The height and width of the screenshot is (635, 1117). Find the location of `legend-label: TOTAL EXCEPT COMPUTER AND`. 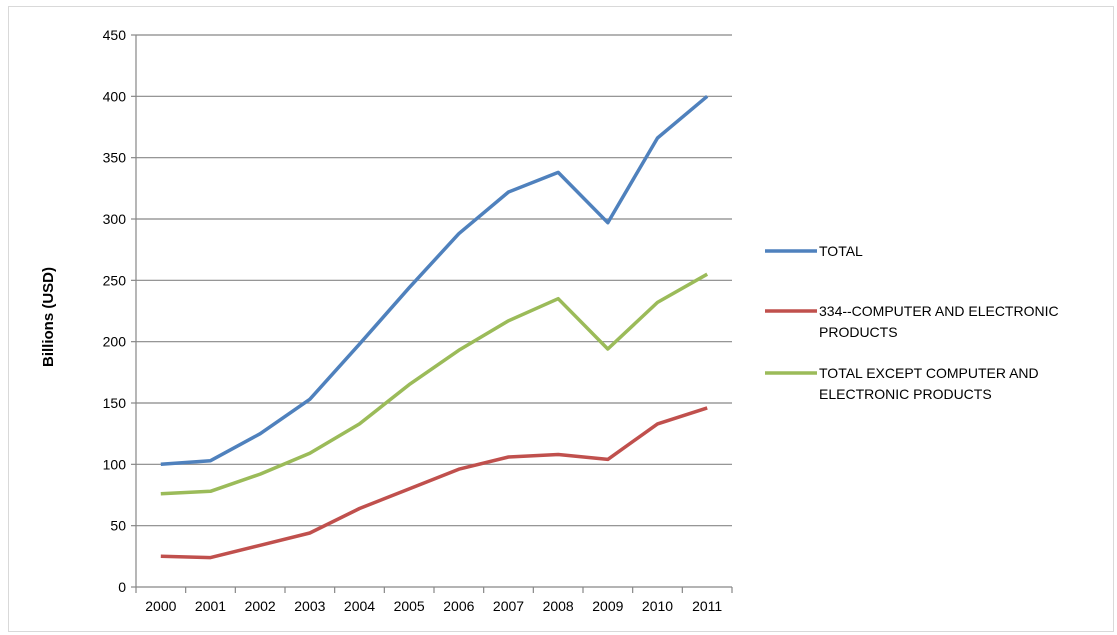

legend-label: TOTAL EXCEPT COMPUTER AND is located at coordinates (929, 373).